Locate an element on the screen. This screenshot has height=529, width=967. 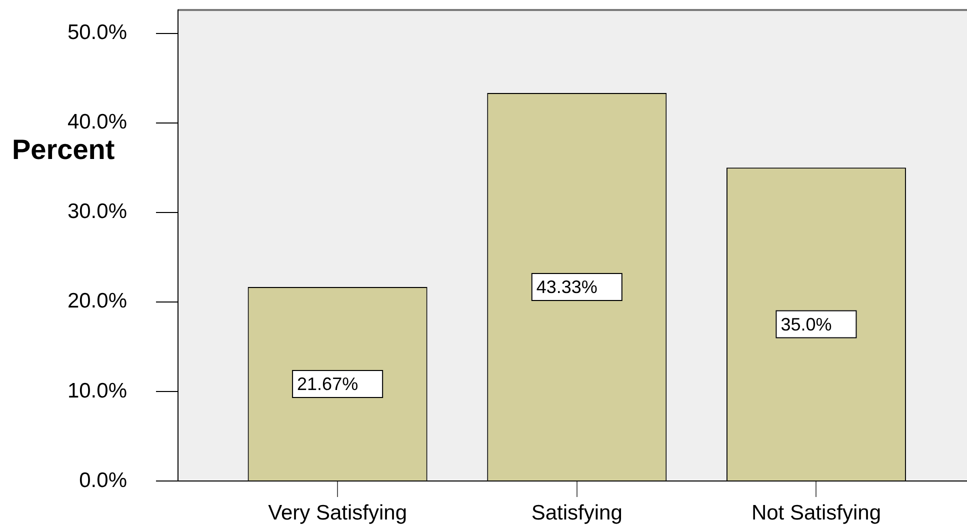
data-label: 35.0% is located at coordinates (806, 324).